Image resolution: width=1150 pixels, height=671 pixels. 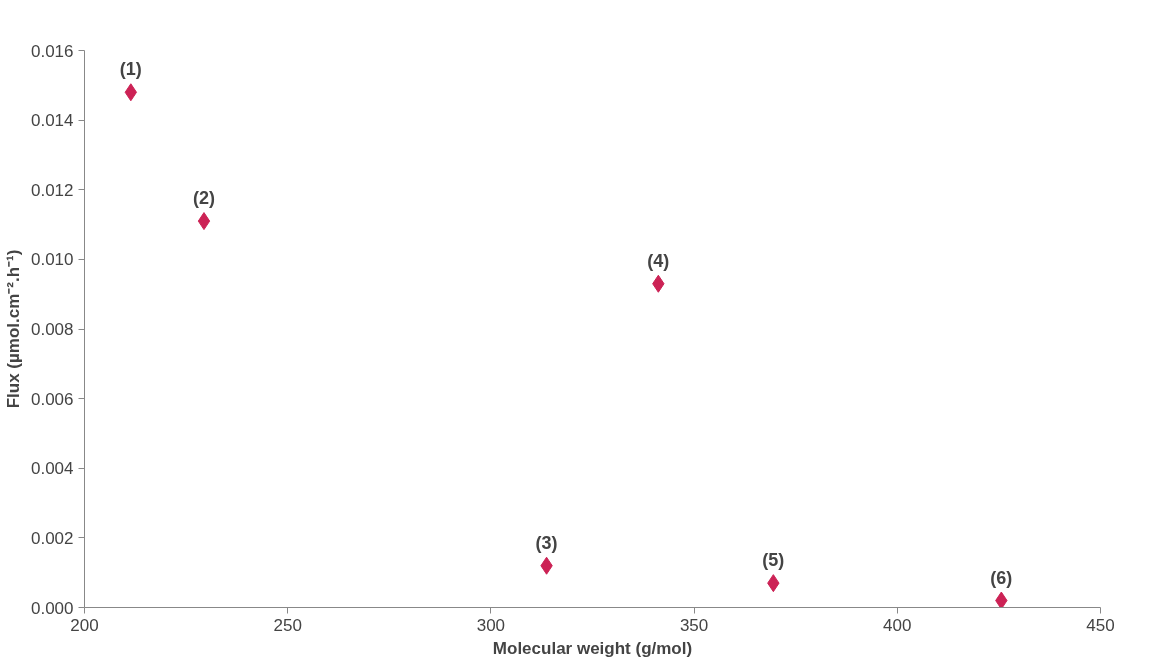 What do you see at coordinates (897, 625) in the screenshot?
I see `x-tick-label: 400` at bounding box center [897, 625].